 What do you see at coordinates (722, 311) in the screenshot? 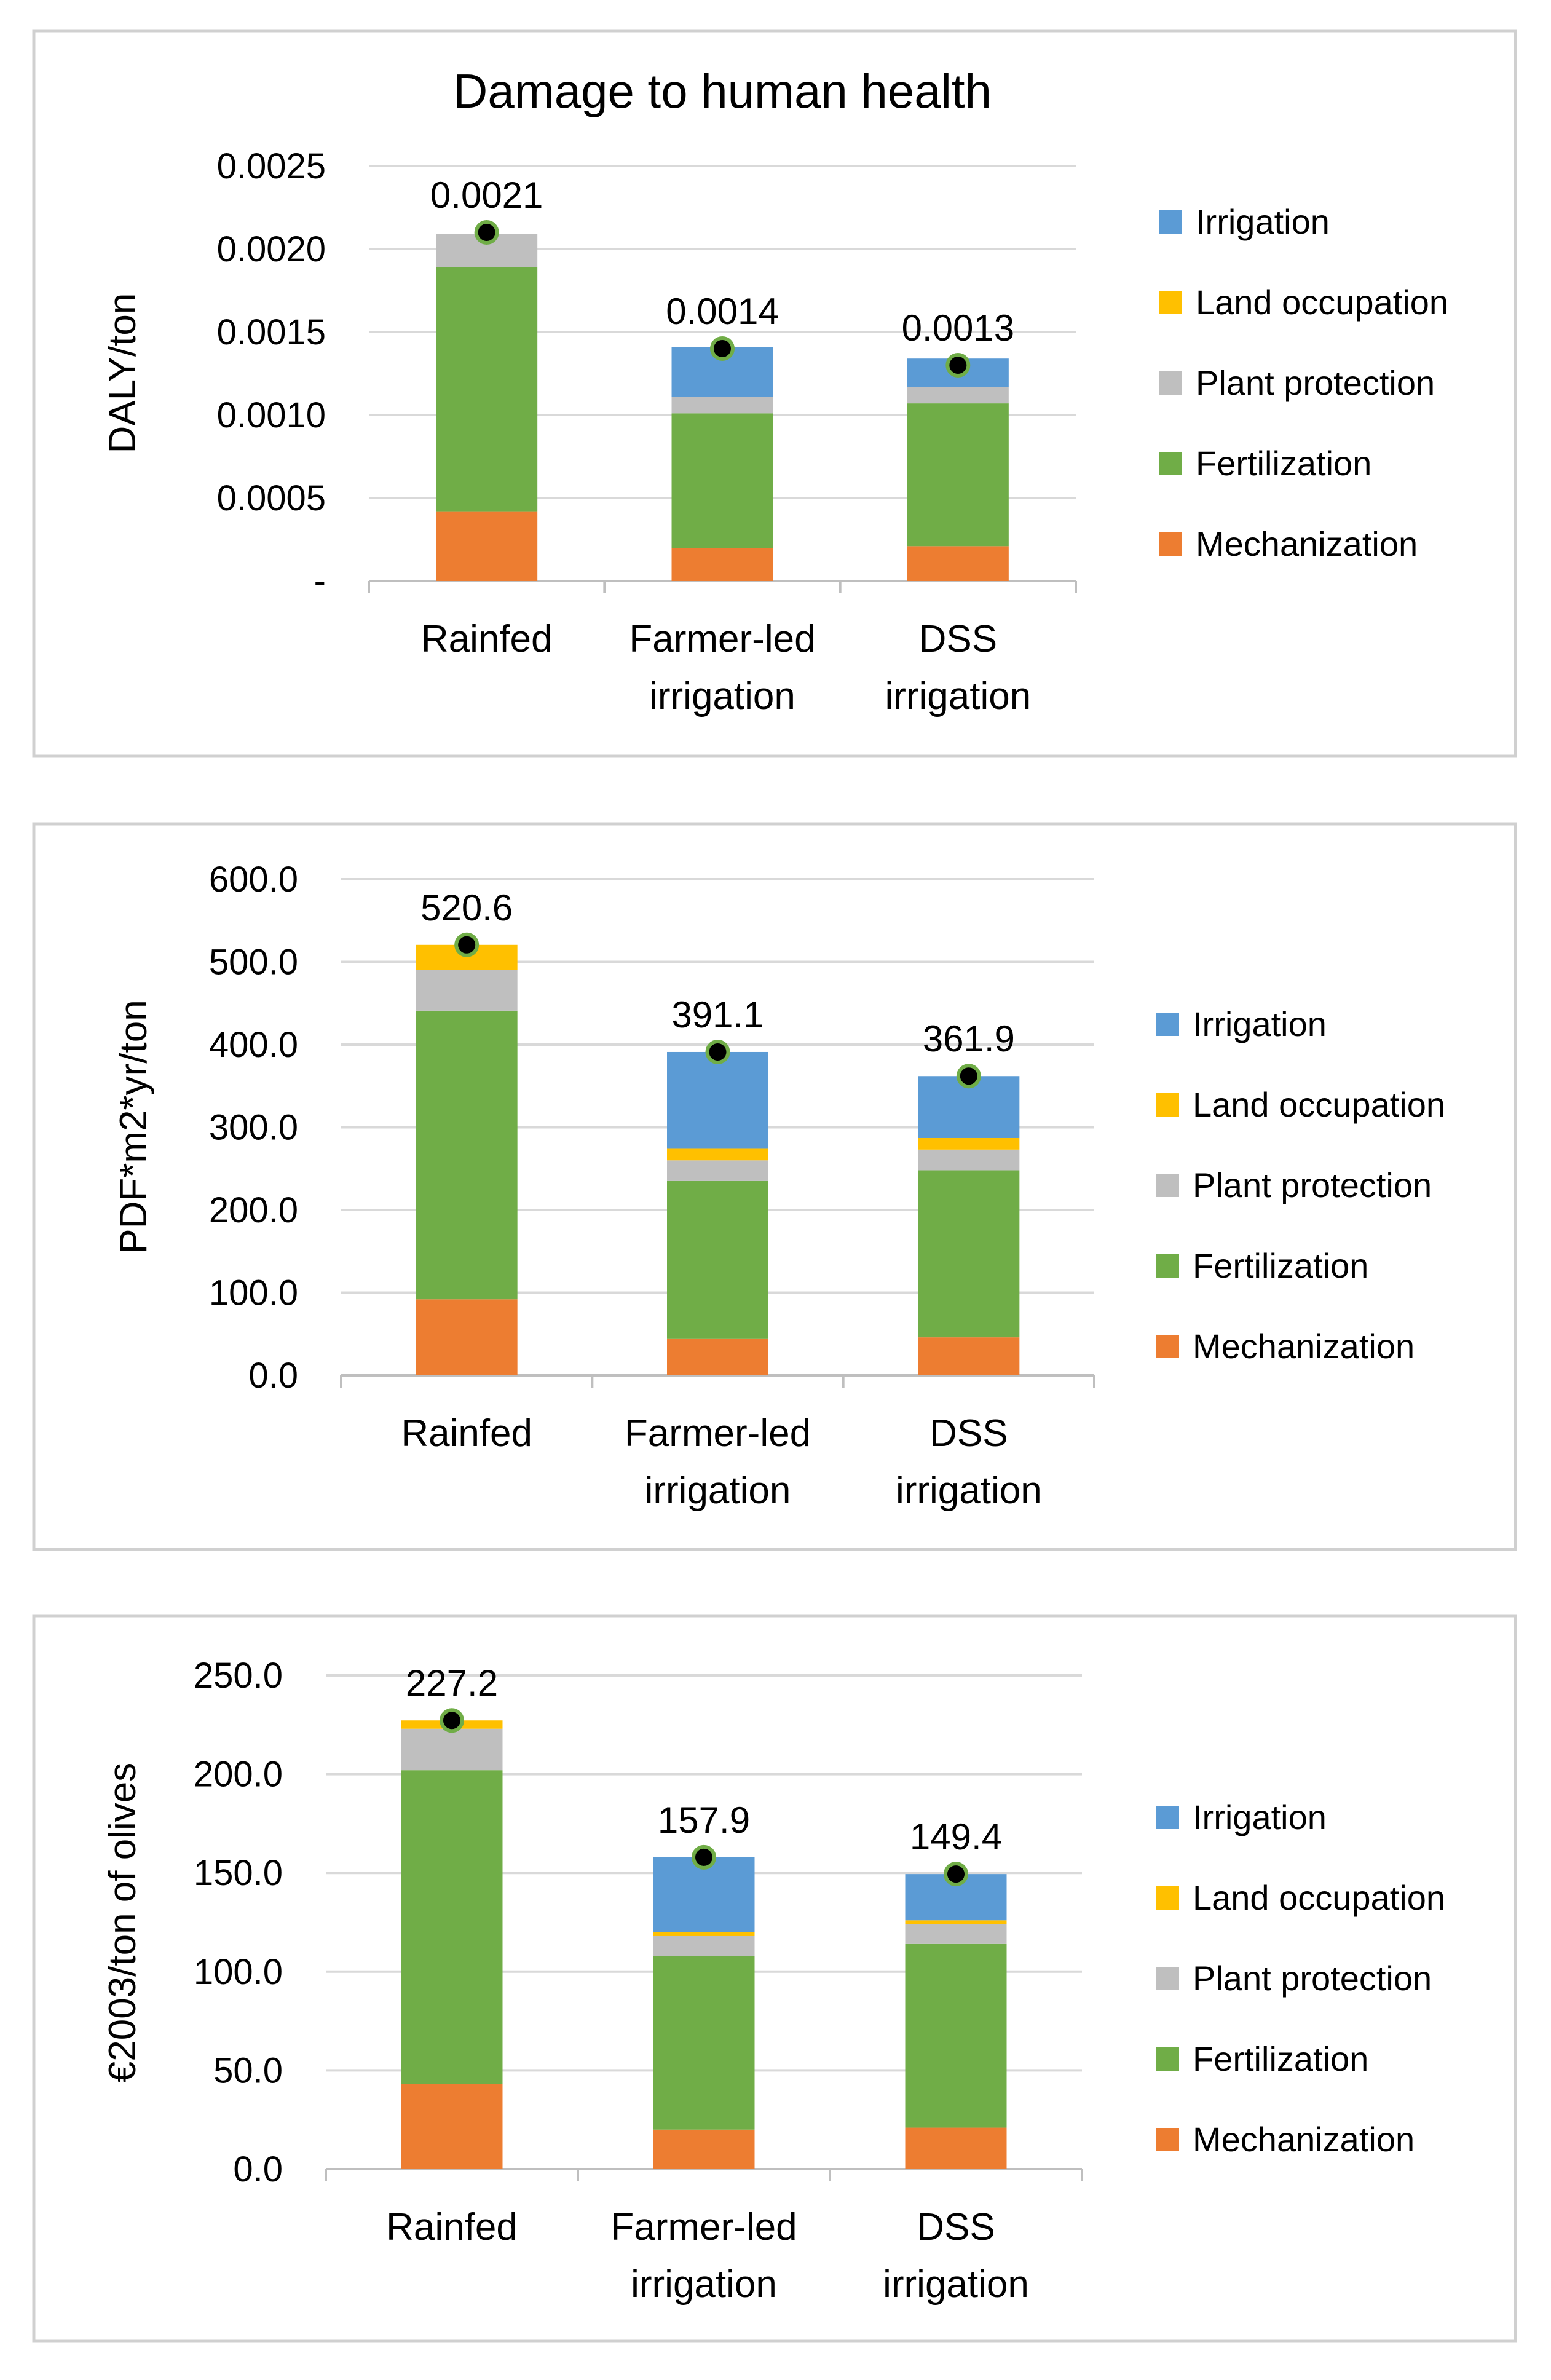
I see `total-data-label: 0.0014` at bounding box center [722, 311].